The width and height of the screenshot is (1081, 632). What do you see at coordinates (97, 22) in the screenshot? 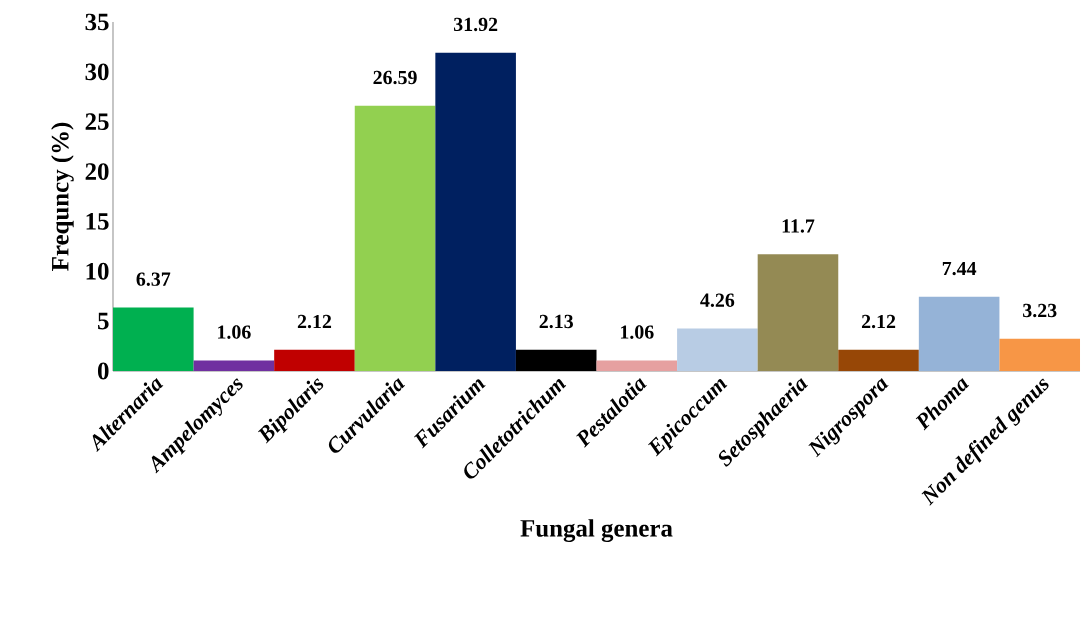
I see `y-tick-label: 35` at bounding box center [97, 22].